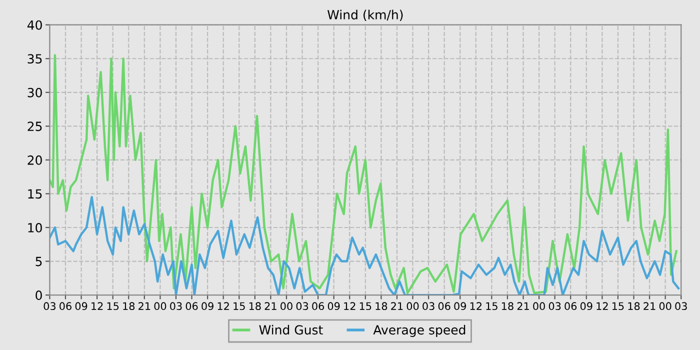 This screenshot has width=700, height=350. Describe the element at coordinates (34, 25) in the screenshot. I see `y-tick-label: 40` at that location.